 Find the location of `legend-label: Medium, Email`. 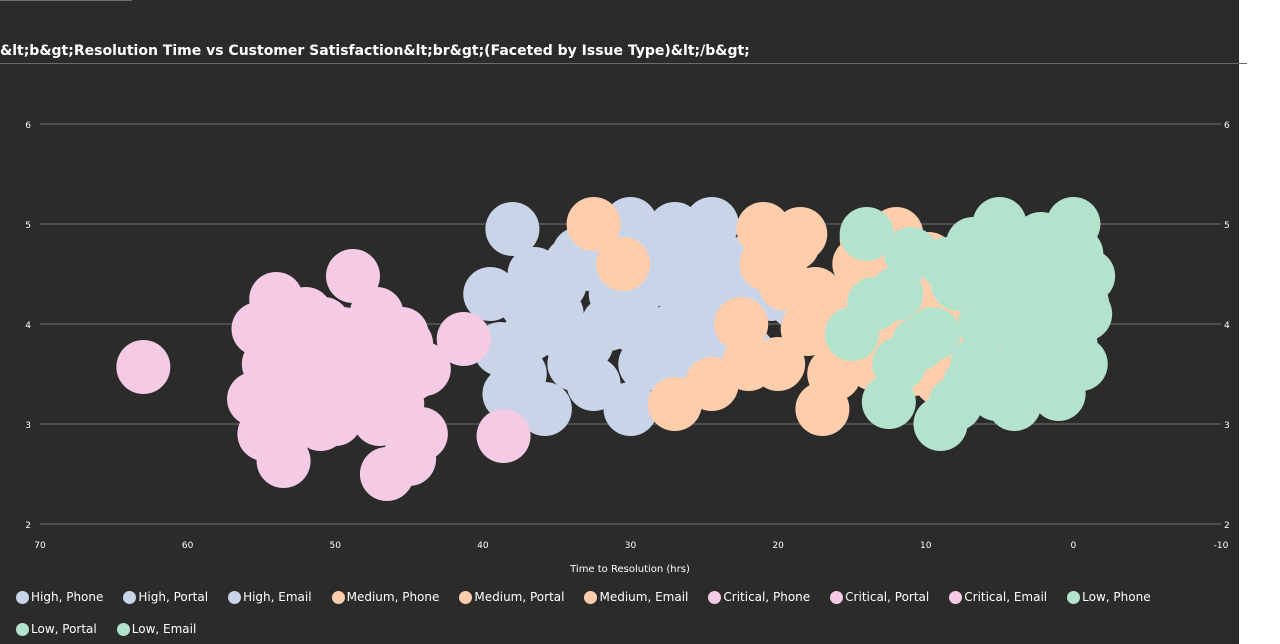

legend-label: Medium, Email is located at coordinates (644, 597).